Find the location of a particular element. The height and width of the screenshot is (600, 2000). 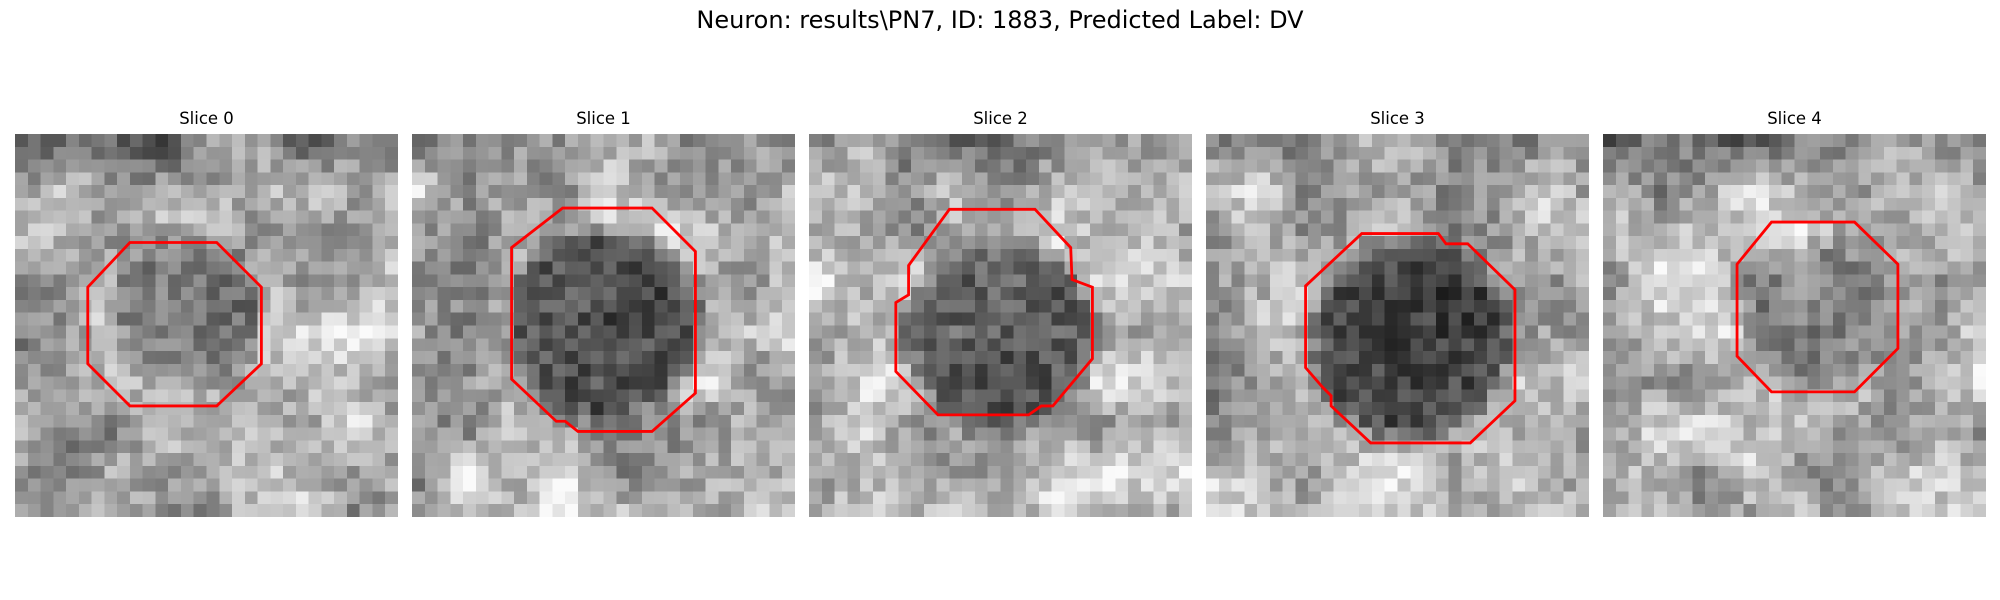

slice-title: Slice 2 is located at coordinates (1000, 118).